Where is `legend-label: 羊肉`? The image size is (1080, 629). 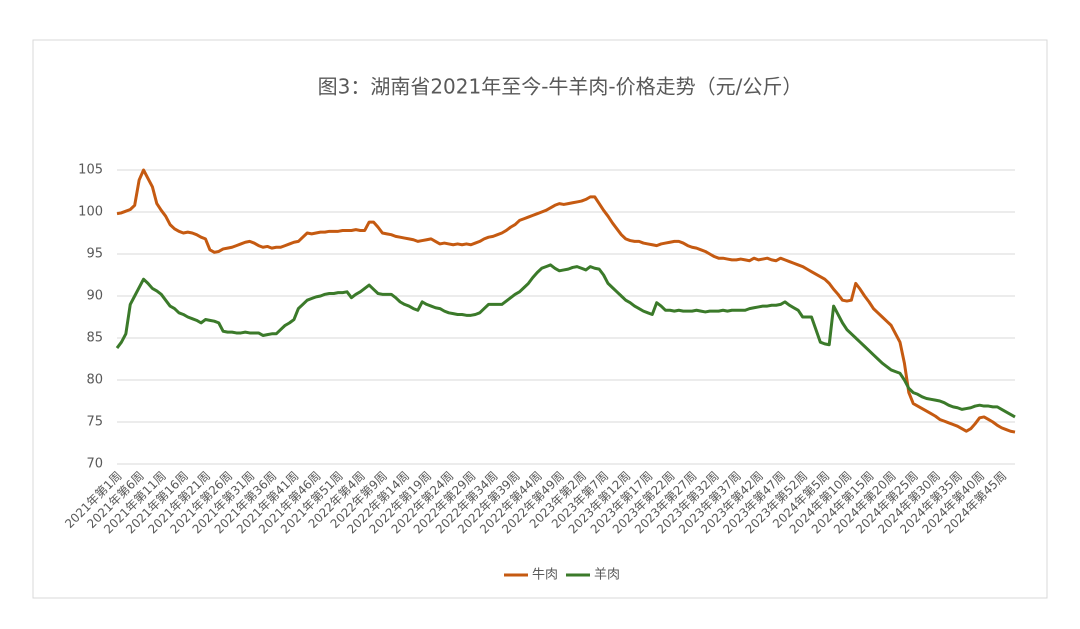 legend-label: 羊肉 is located at coordinates (607, 575).